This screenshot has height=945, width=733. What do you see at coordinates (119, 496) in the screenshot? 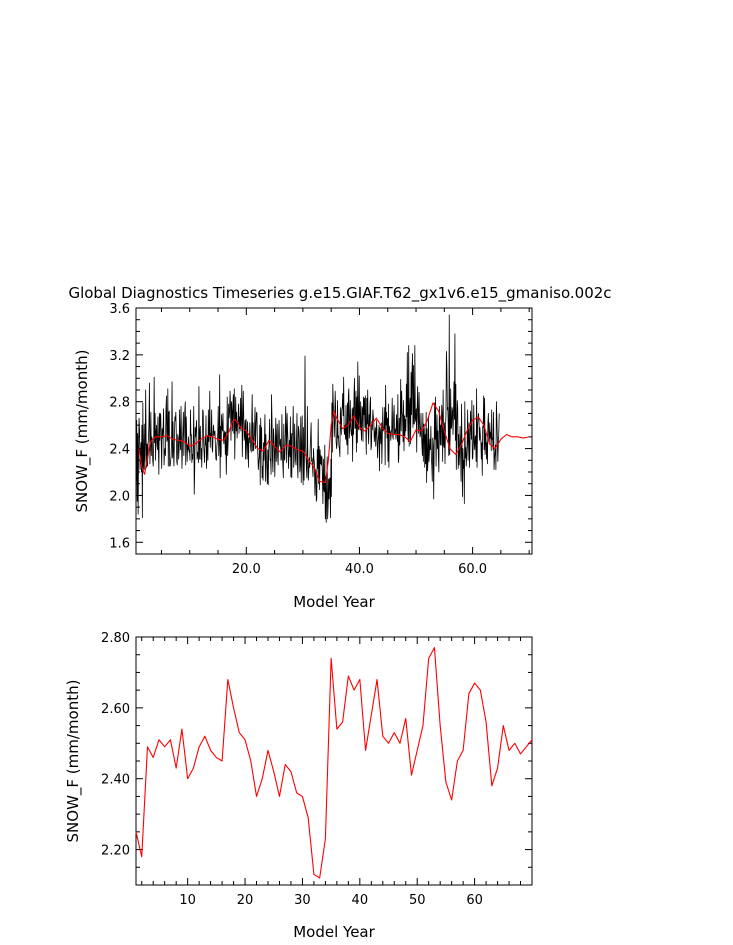
I see `y-tick-label-top: 2.0` at bounding box center [119, 496].